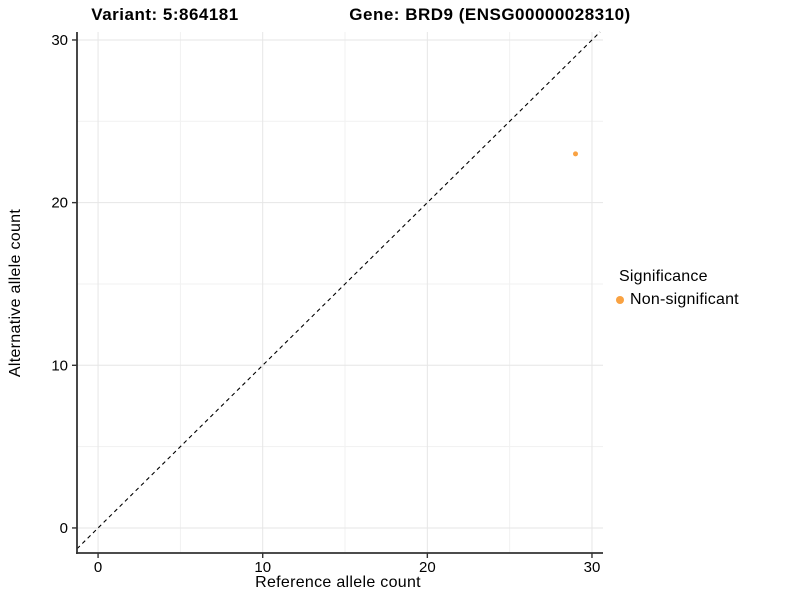 This screenshot has width=800, height=600. I want to click on y-axis-title: Alternative allele count, so click(15, 293).